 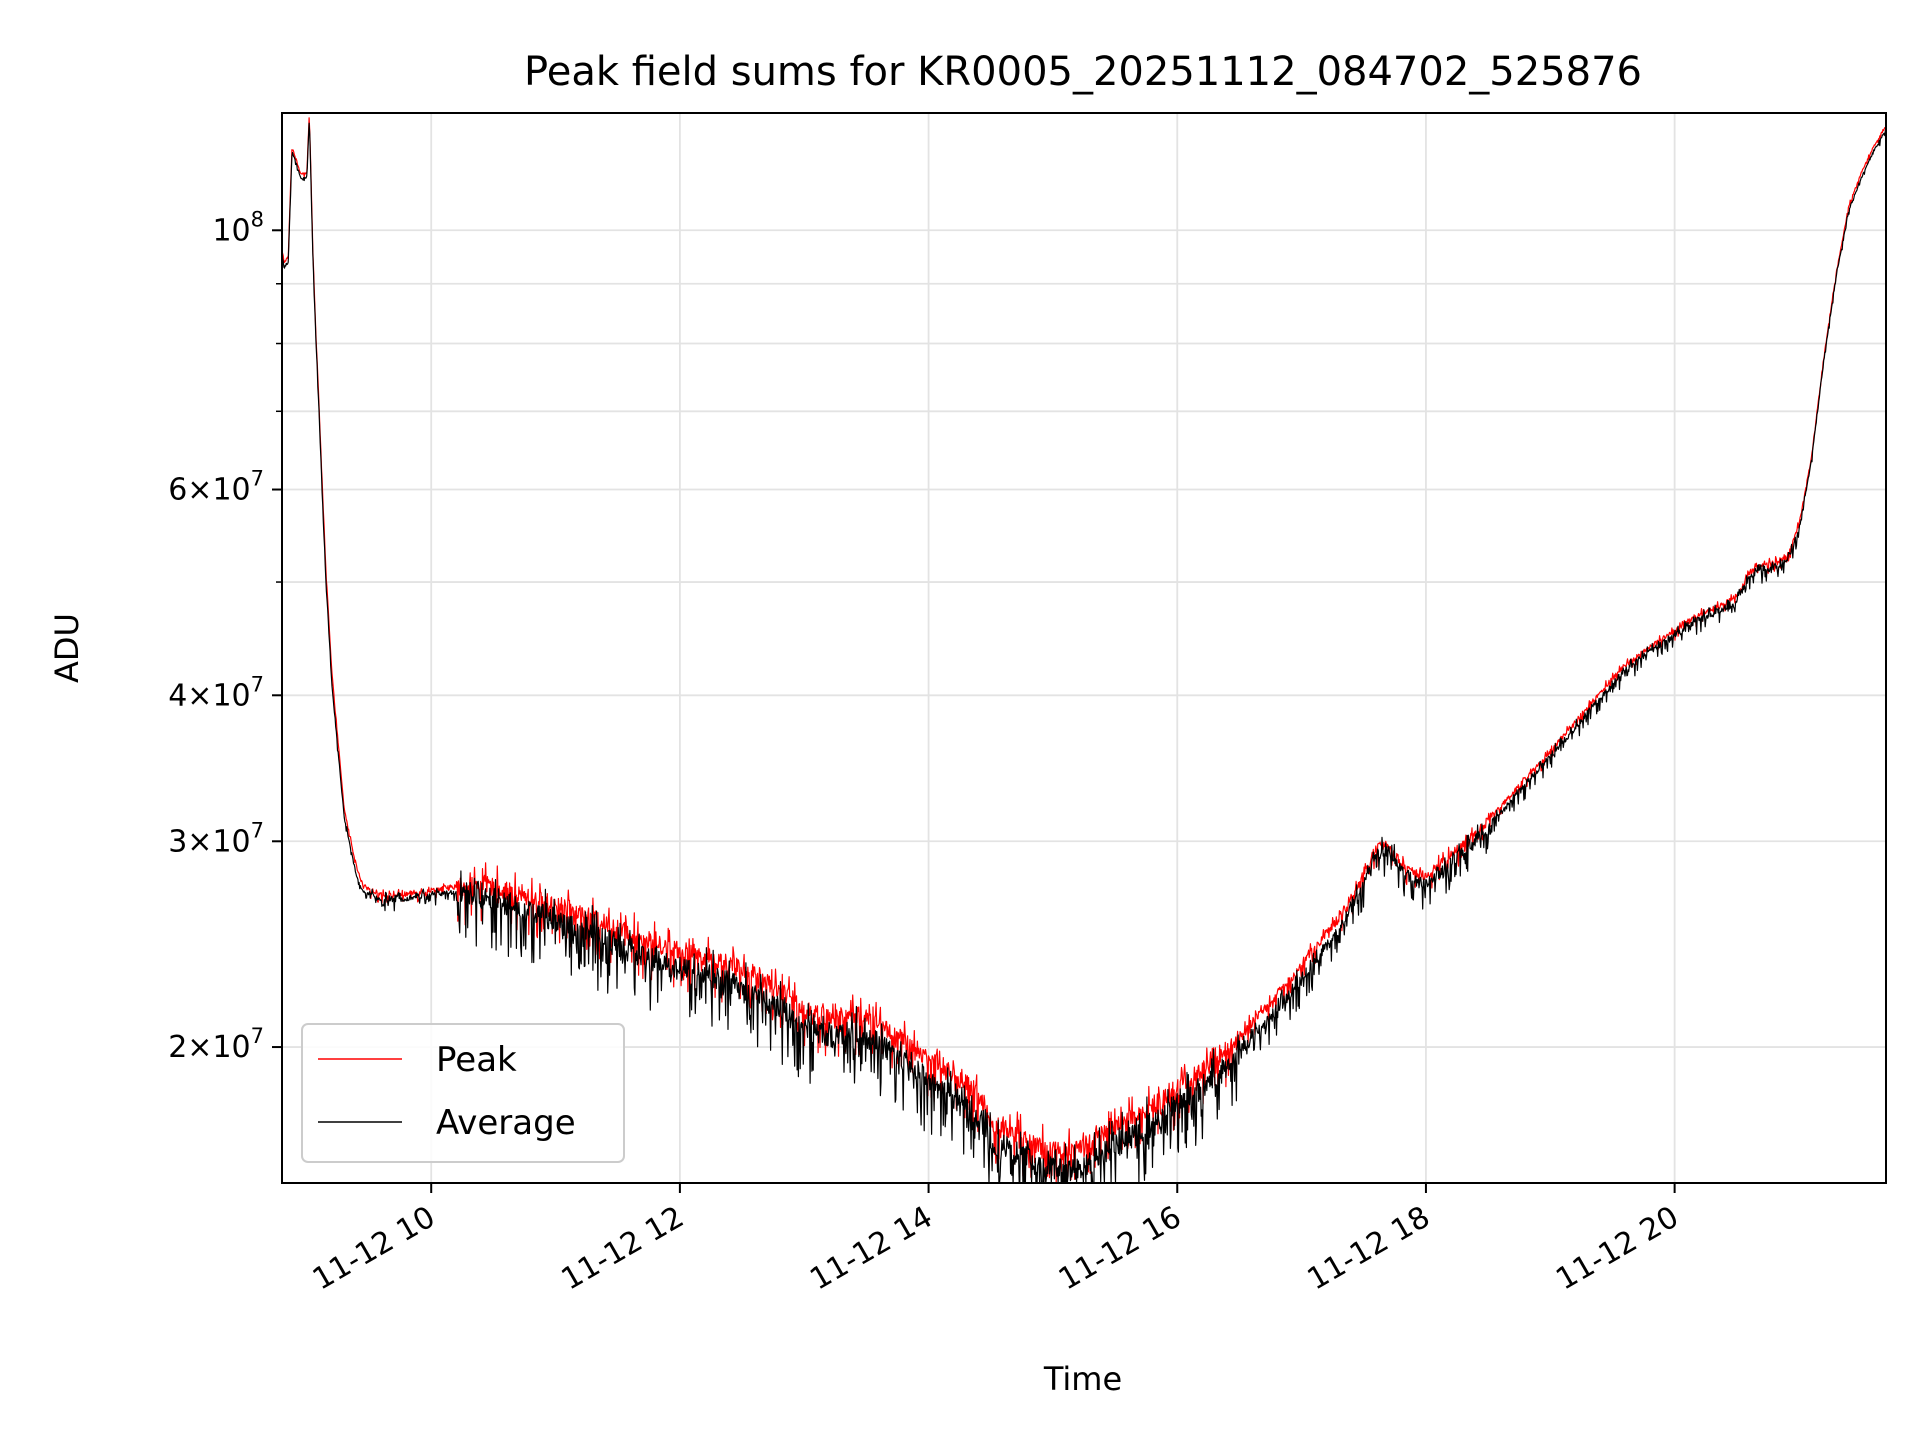 What do you see at coordinates (225, 636) in the screenshot?
I see `y-axis: 2×107 3×107 4×107 6×107 108` at bounding box center [225, 636].